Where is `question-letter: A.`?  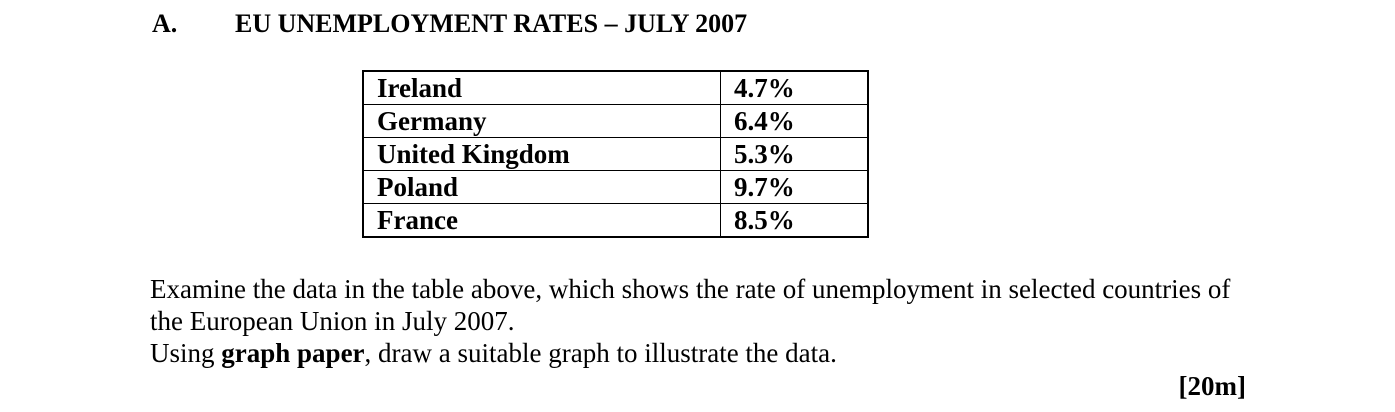
question-letter: A. is located at coordinates (165, 23).